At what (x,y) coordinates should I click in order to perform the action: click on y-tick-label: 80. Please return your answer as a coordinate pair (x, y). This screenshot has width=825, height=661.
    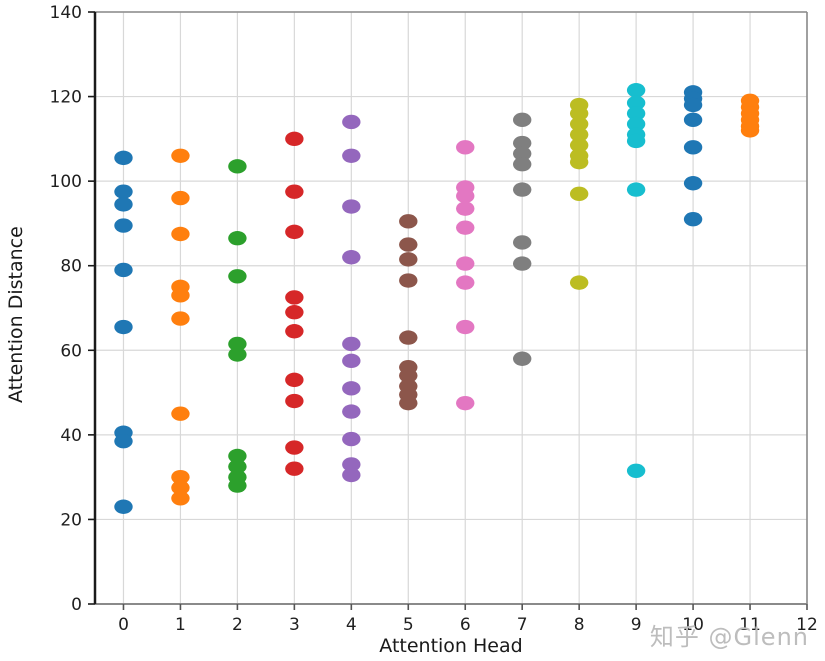
    Looking at the image, I should click on (71, 267).